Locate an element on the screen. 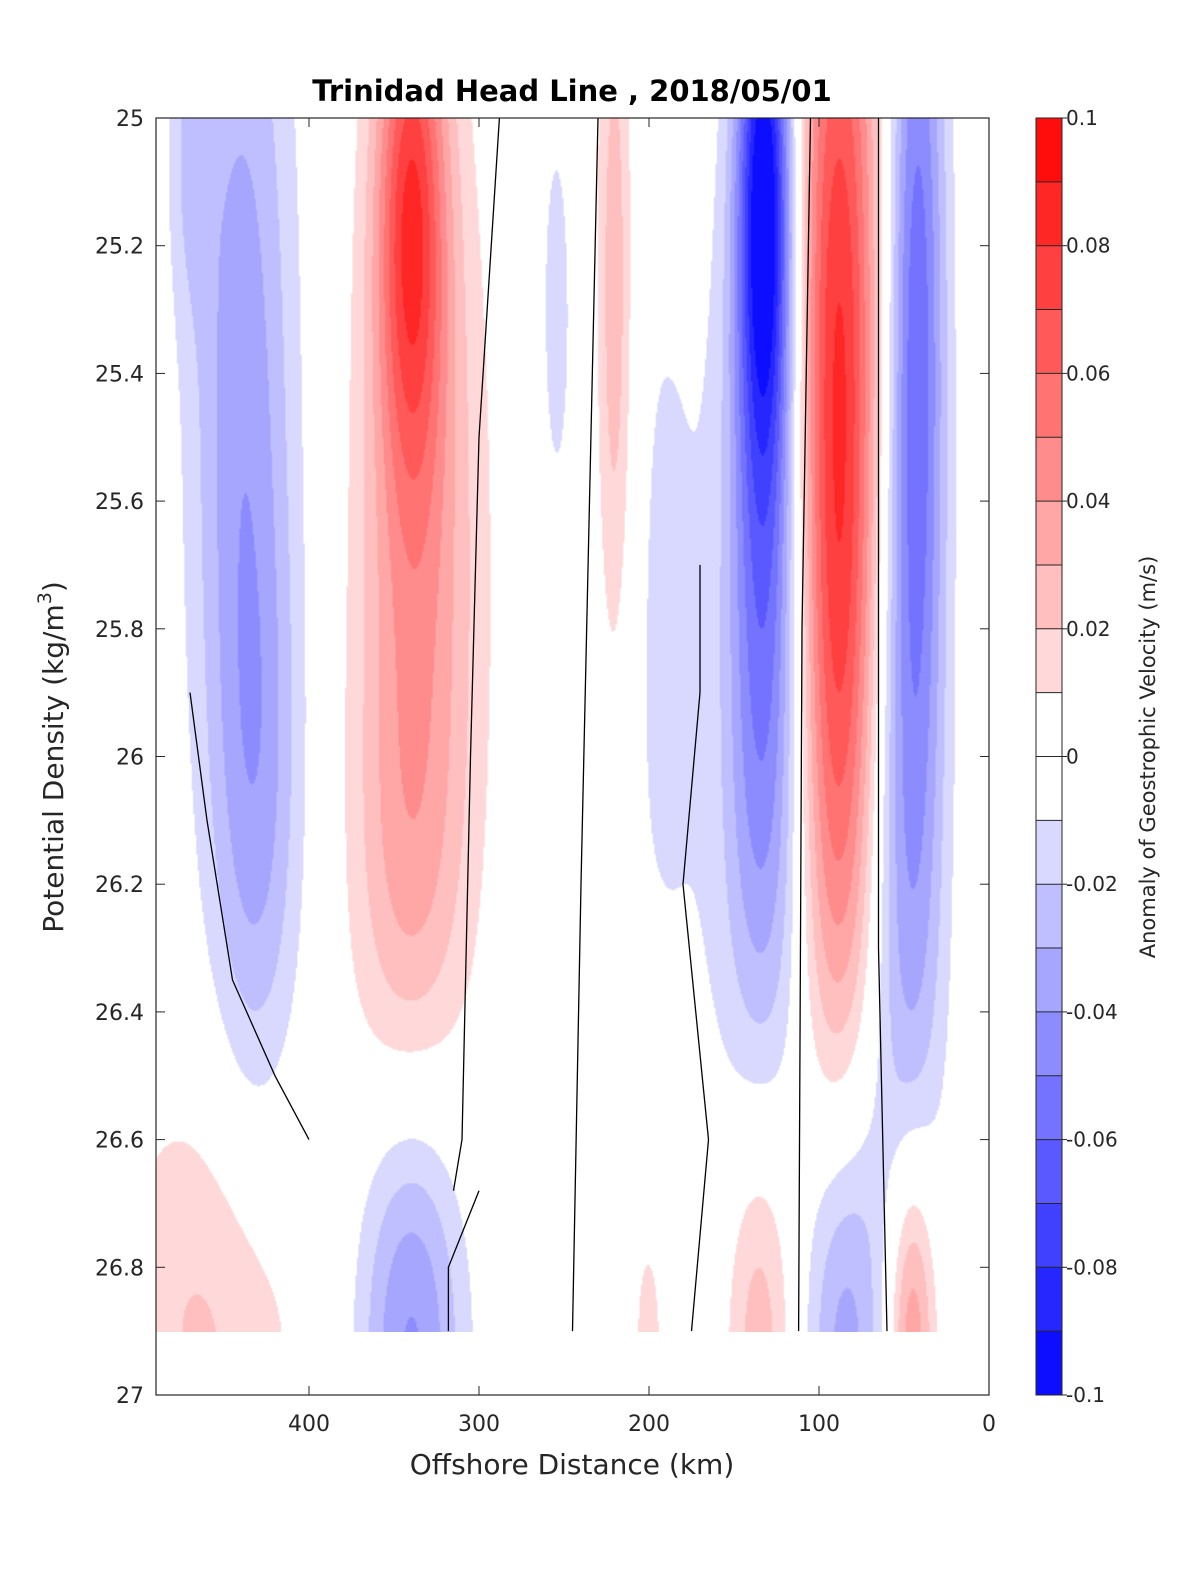  y-axis-label-close: ) is located at coordinates (53, 586).